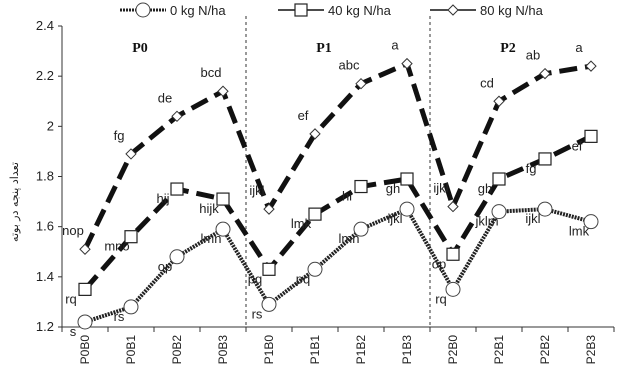  What do you see at coordinates (162, 198) in the screenshot?
I see `significance-label: hij` at bounding box center [162, 198].